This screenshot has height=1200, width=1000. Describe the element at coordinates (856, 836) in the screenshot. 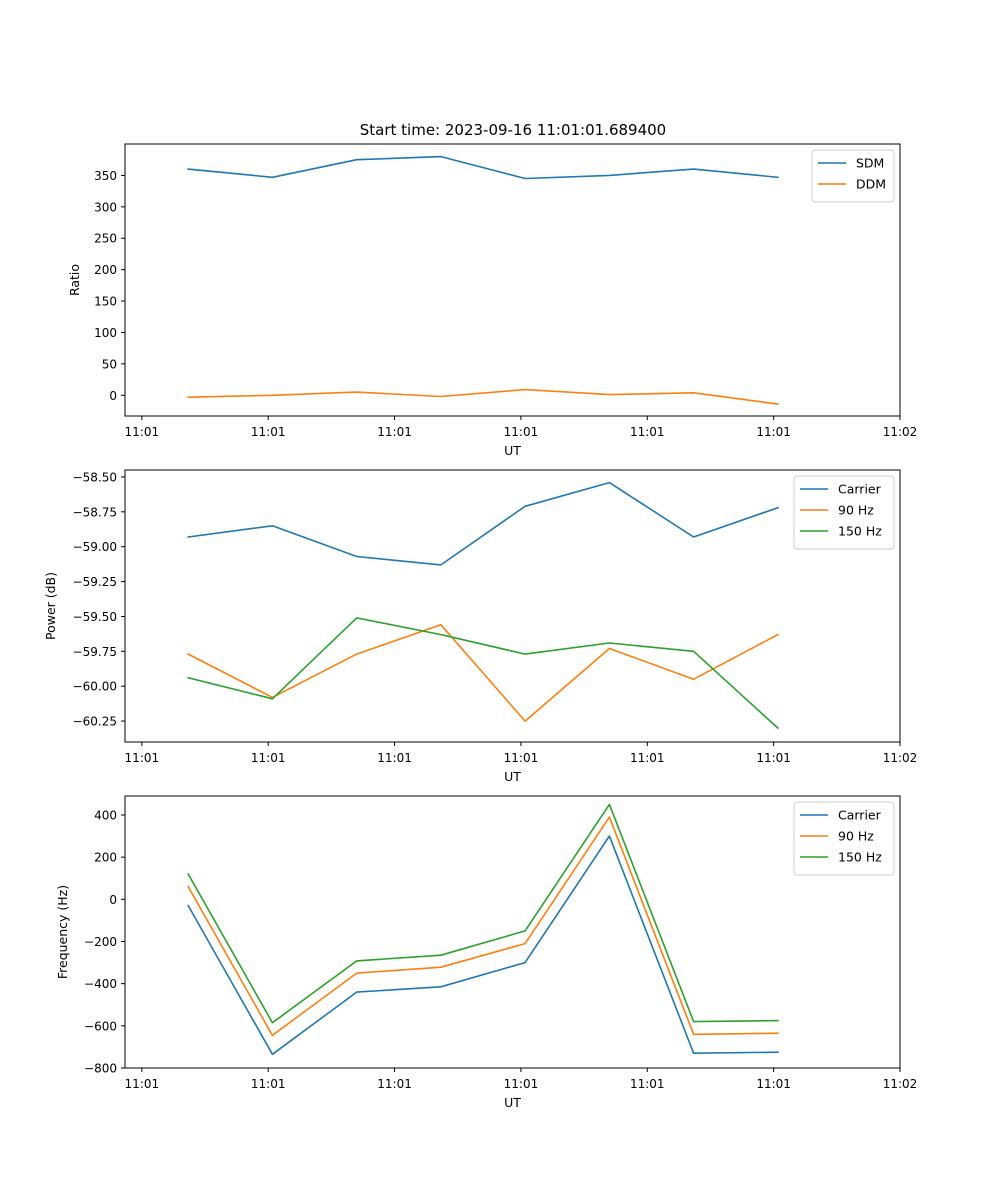

I see `frequency-legend-label: 90 Hz` at that location.